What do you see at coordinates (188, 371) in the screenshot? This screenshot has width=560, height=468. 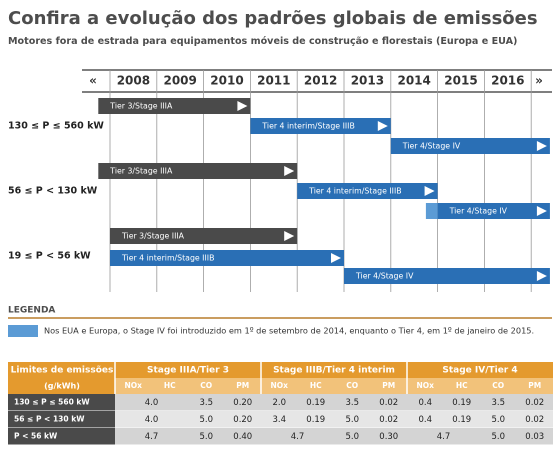 I see `group-header: Stage IIIA/Tier 3` at bounding box center [188, 371].